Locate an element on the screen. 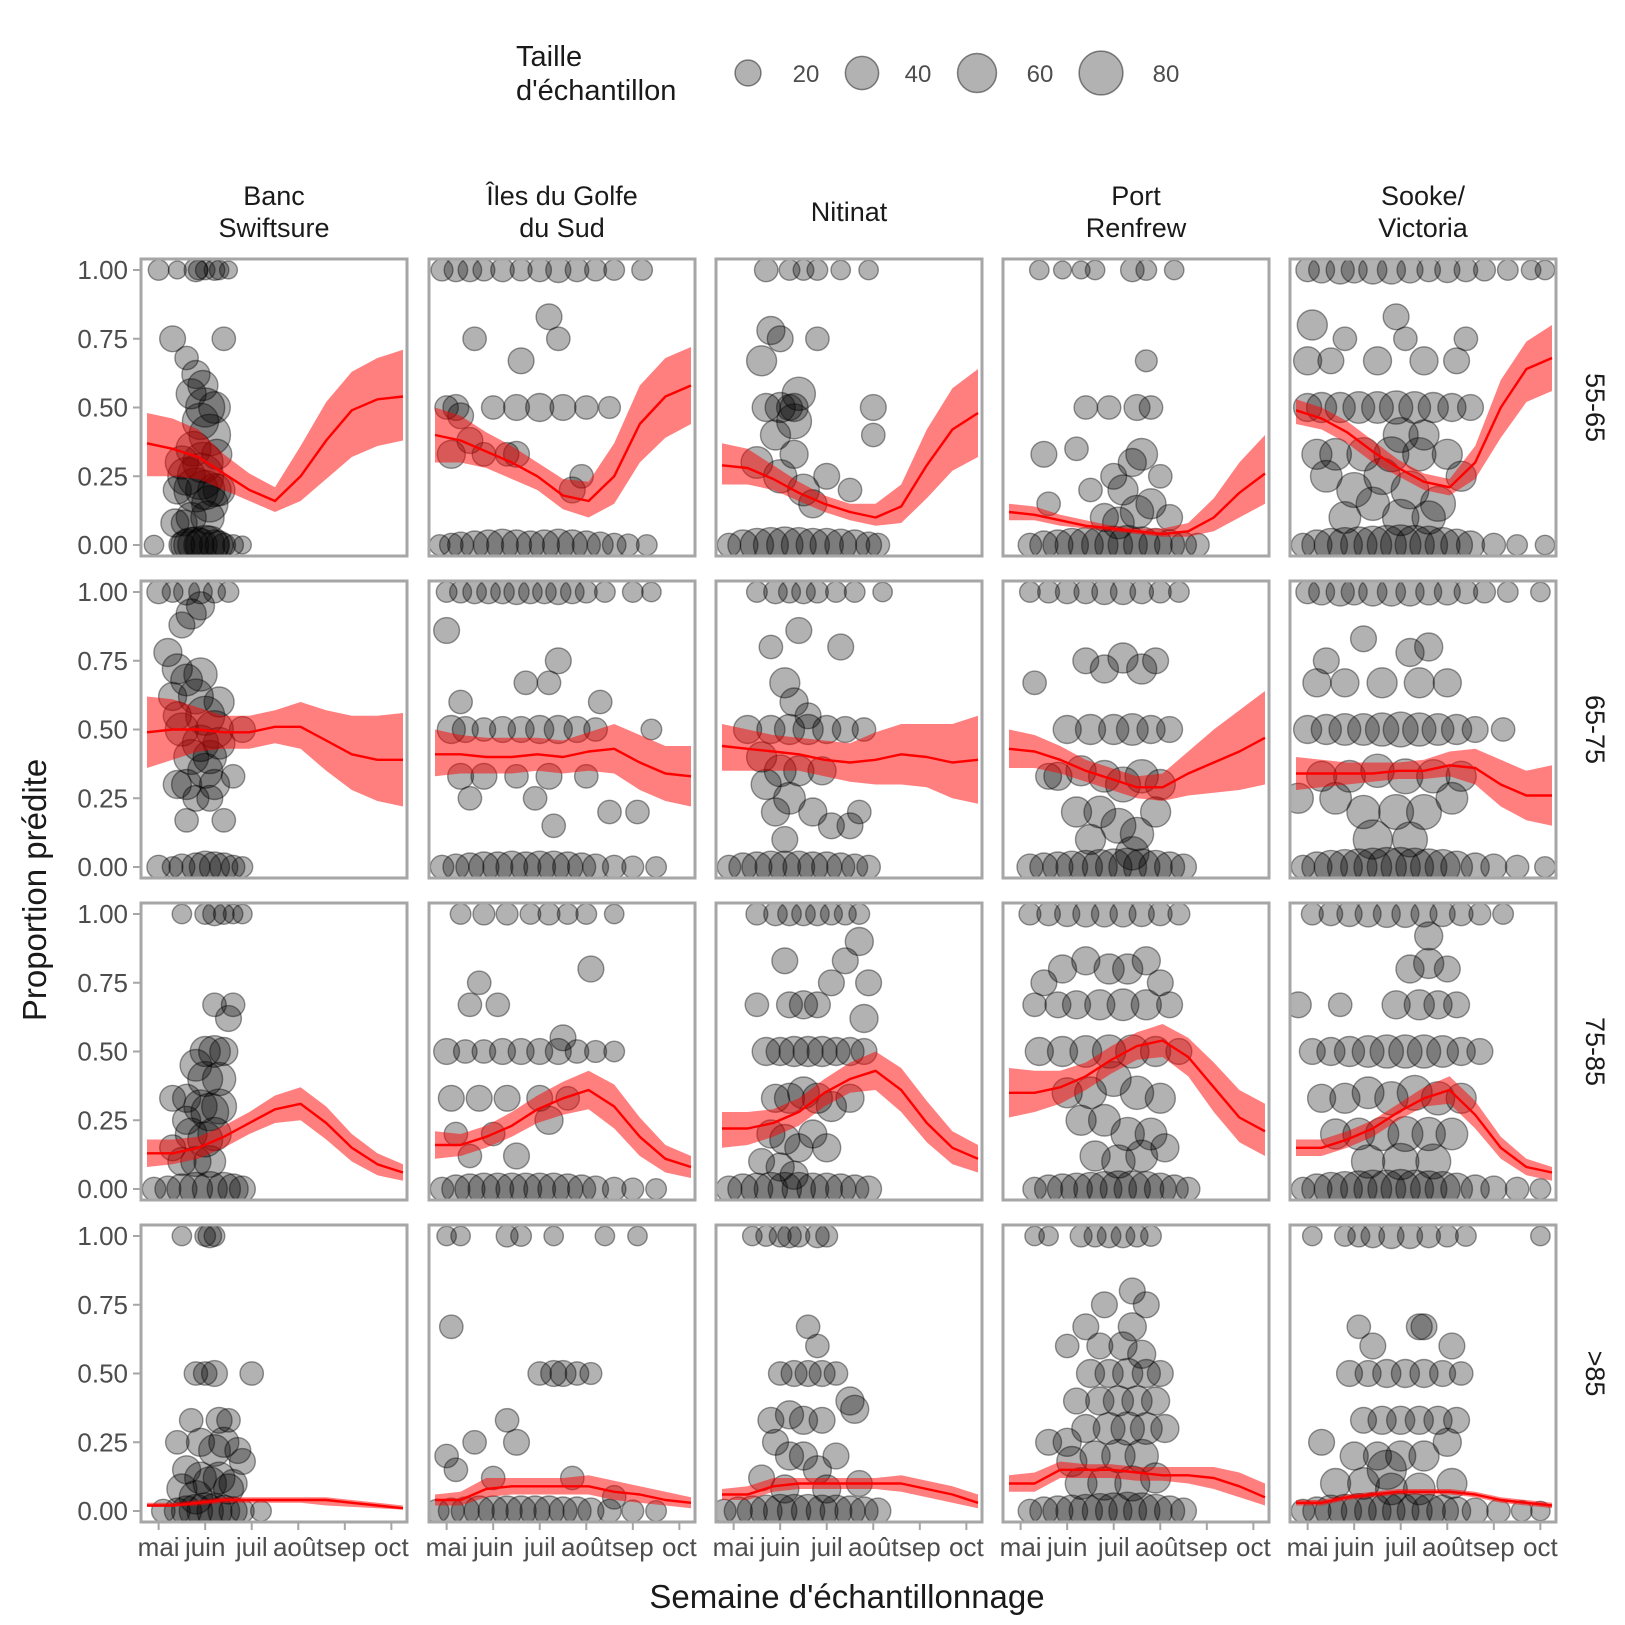  y-tick-label: 1.00 is located at coordinates (102, 914).